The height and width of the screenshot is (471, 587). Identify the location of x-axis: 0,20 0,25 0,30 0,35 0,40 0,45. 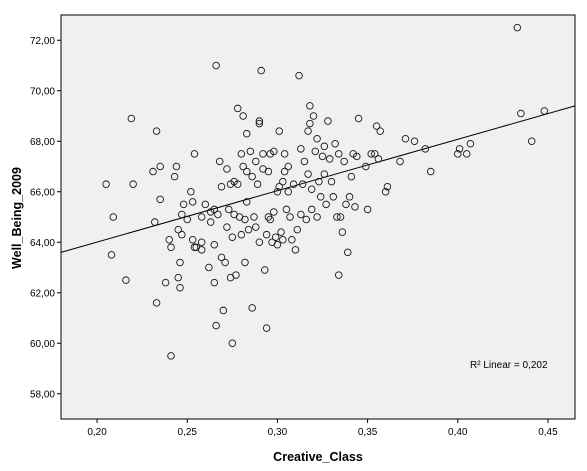
(322, 428).